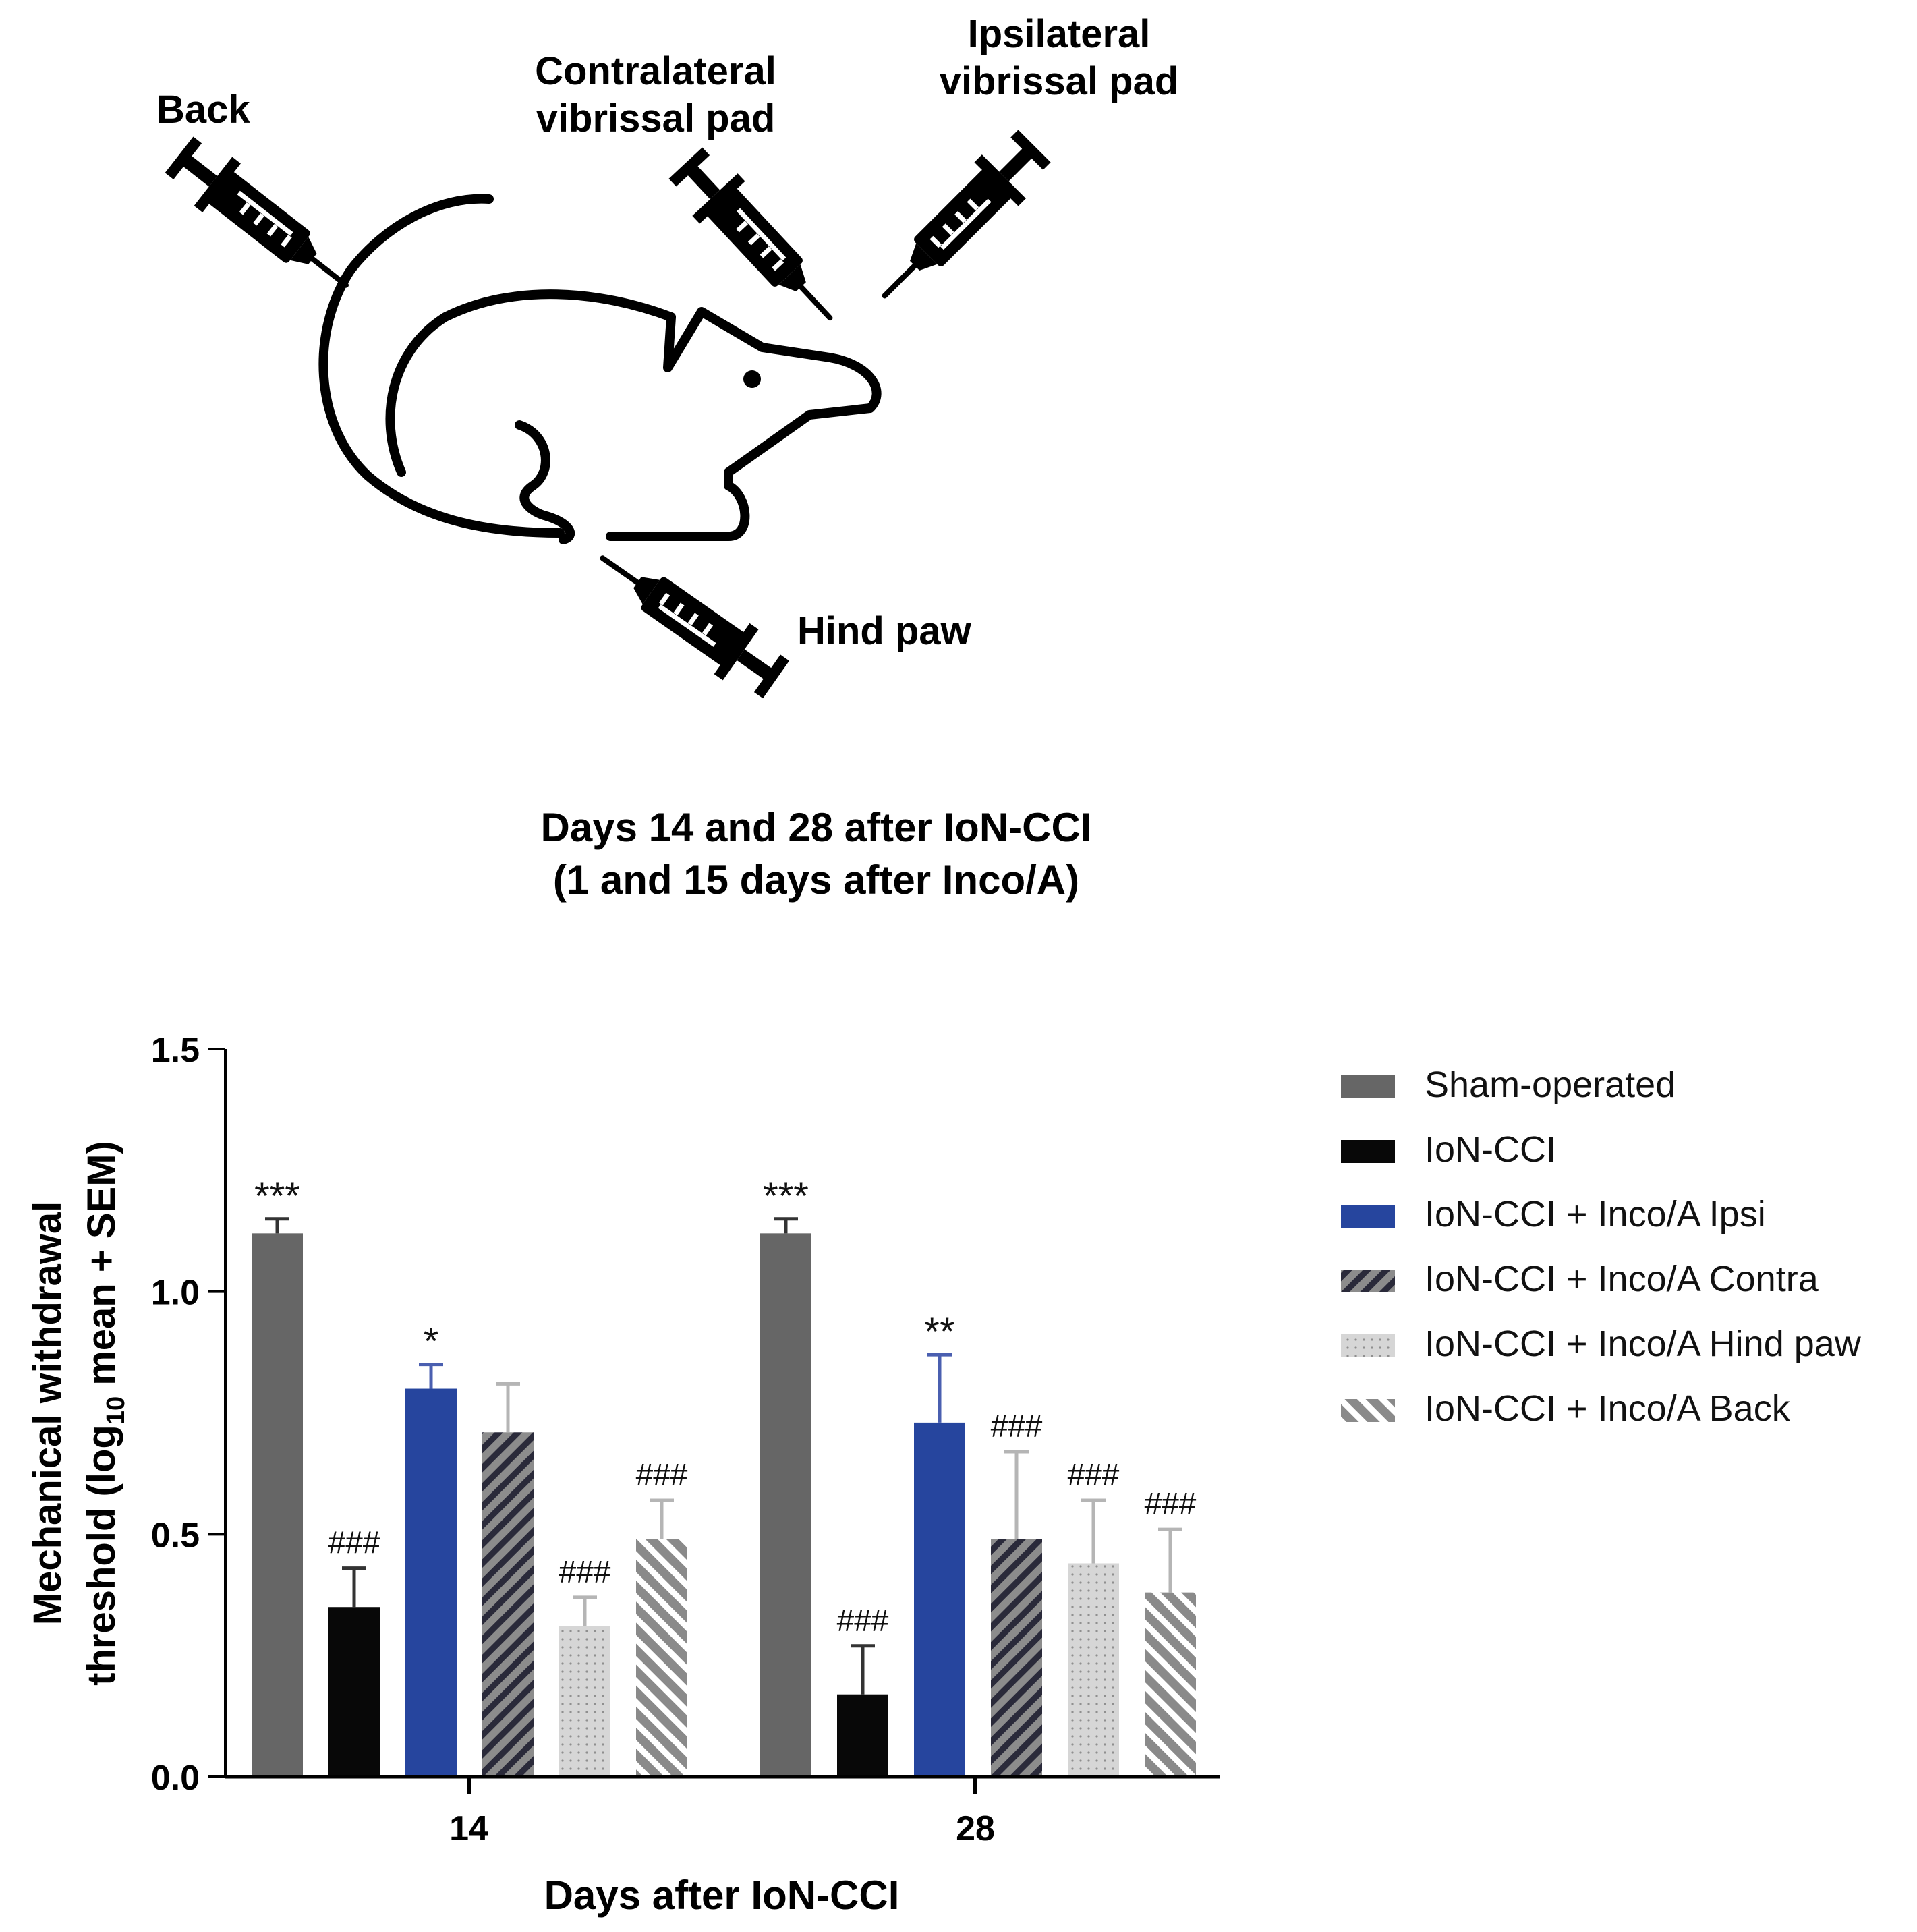 Image resolution: width=1917 pixels, height=1932 pixels. I want to click on y-tick-label-1.0: 1.0, so click(176, 1293).